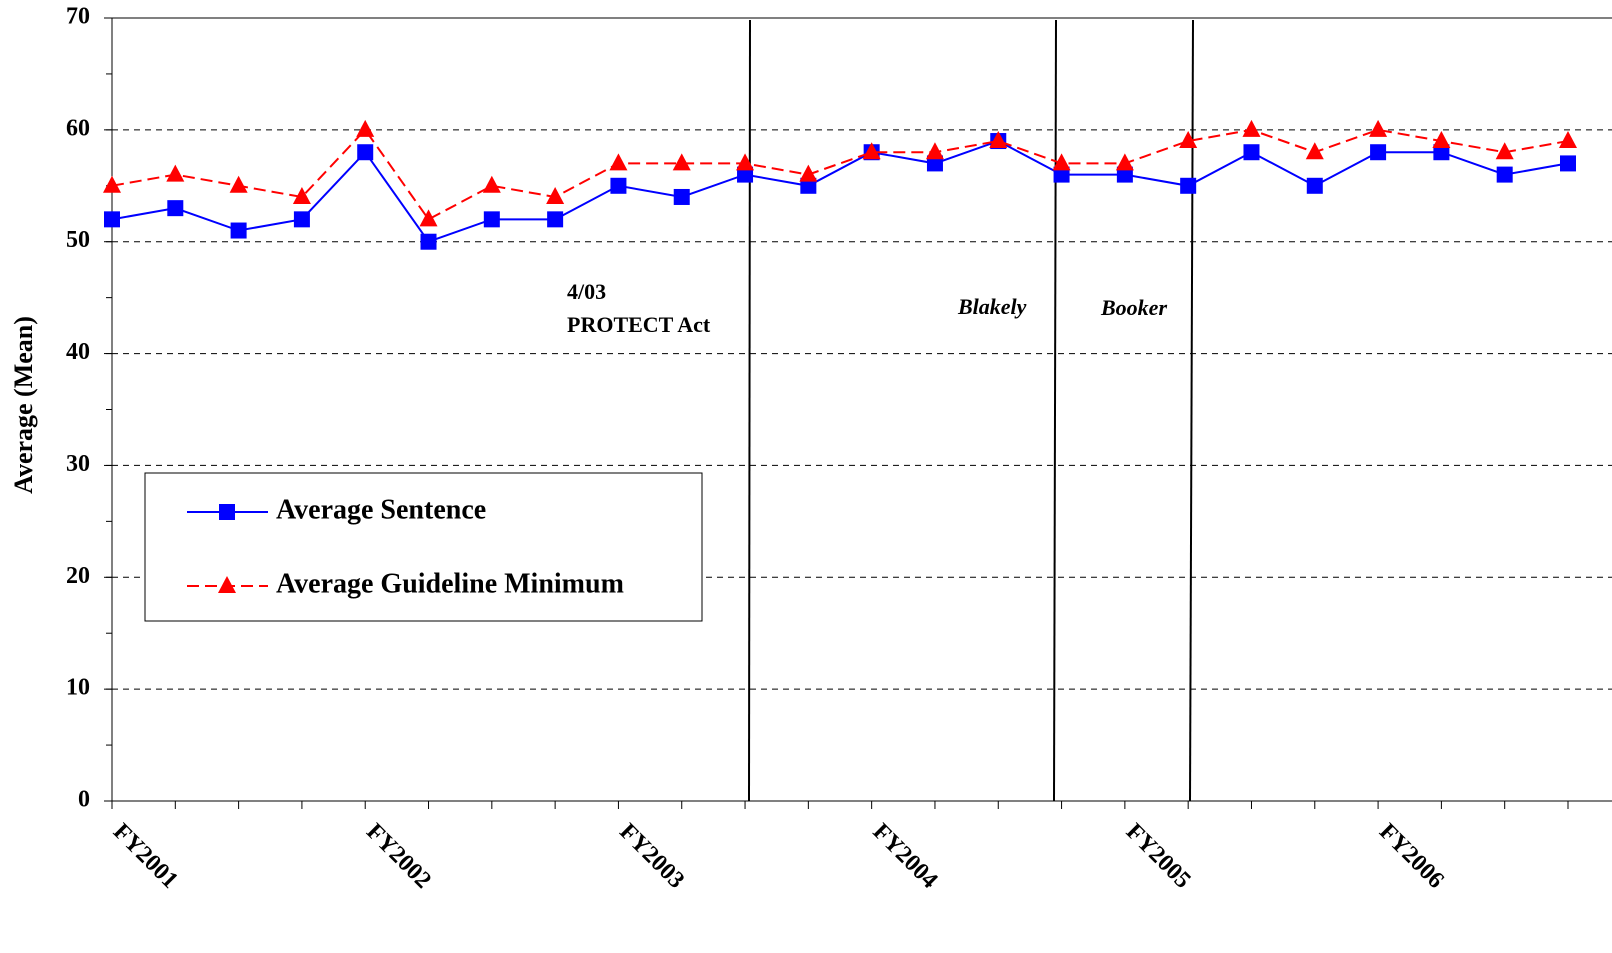  Describe the element at coordinates (905, 856) in the screenshot. I see `x-tick-label: FY2004` at that location.